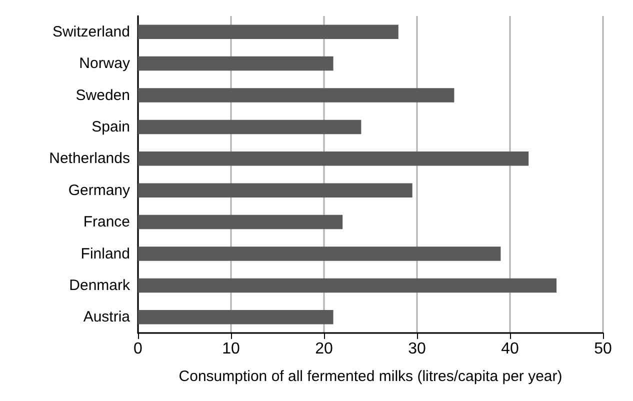 This screenshot has height=401, width=633. I want to click on x-axis-title: Consumption of all fermented milks (litres/capita per year), so click(370, 376).